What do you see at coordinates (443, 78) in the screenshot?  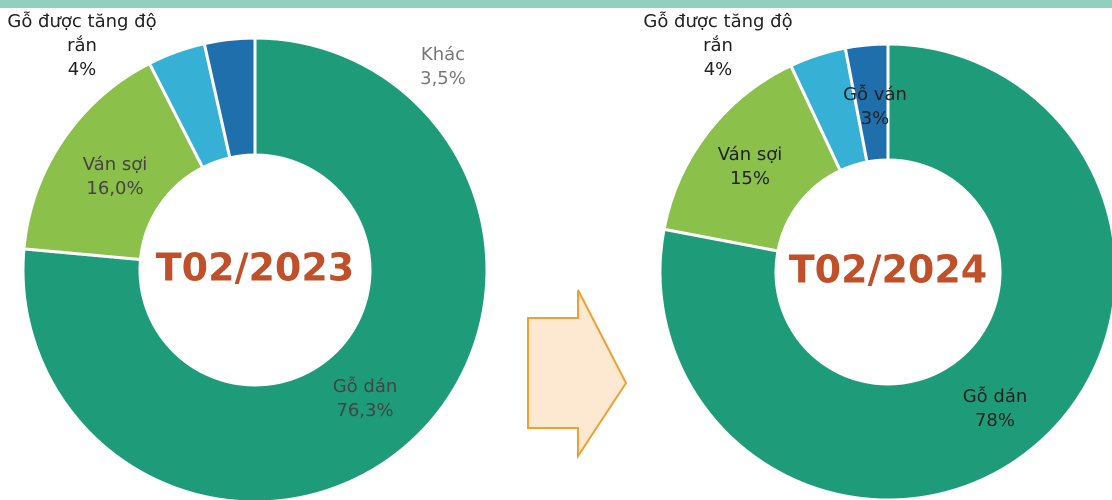 I see `slice-value: 3,5%` at bounding box center [443, 78].